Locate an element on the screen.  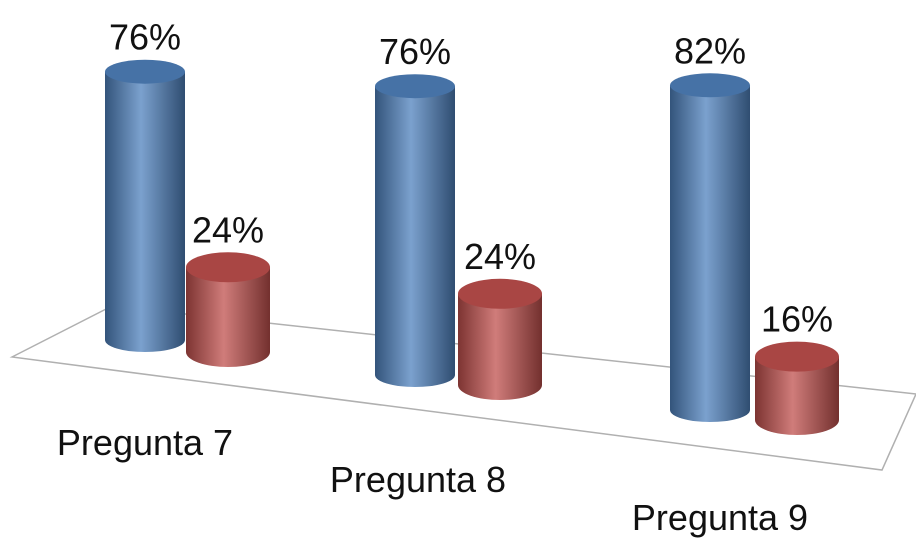
x-tick-label: Pregunta 8 is located at coordinates (418, 479).